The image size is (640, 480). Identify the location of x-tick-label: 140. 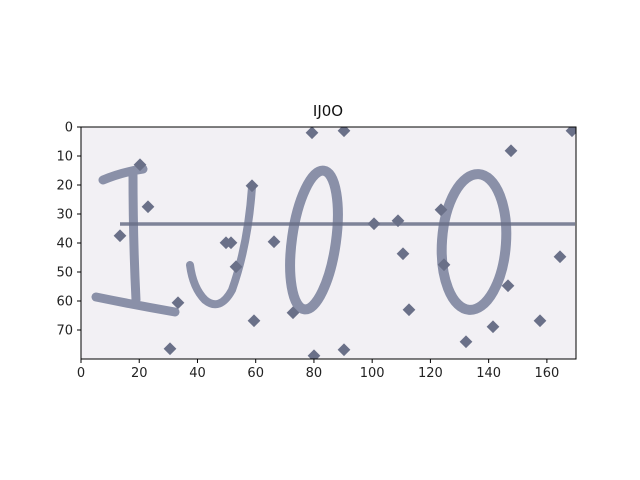
(488, 373).